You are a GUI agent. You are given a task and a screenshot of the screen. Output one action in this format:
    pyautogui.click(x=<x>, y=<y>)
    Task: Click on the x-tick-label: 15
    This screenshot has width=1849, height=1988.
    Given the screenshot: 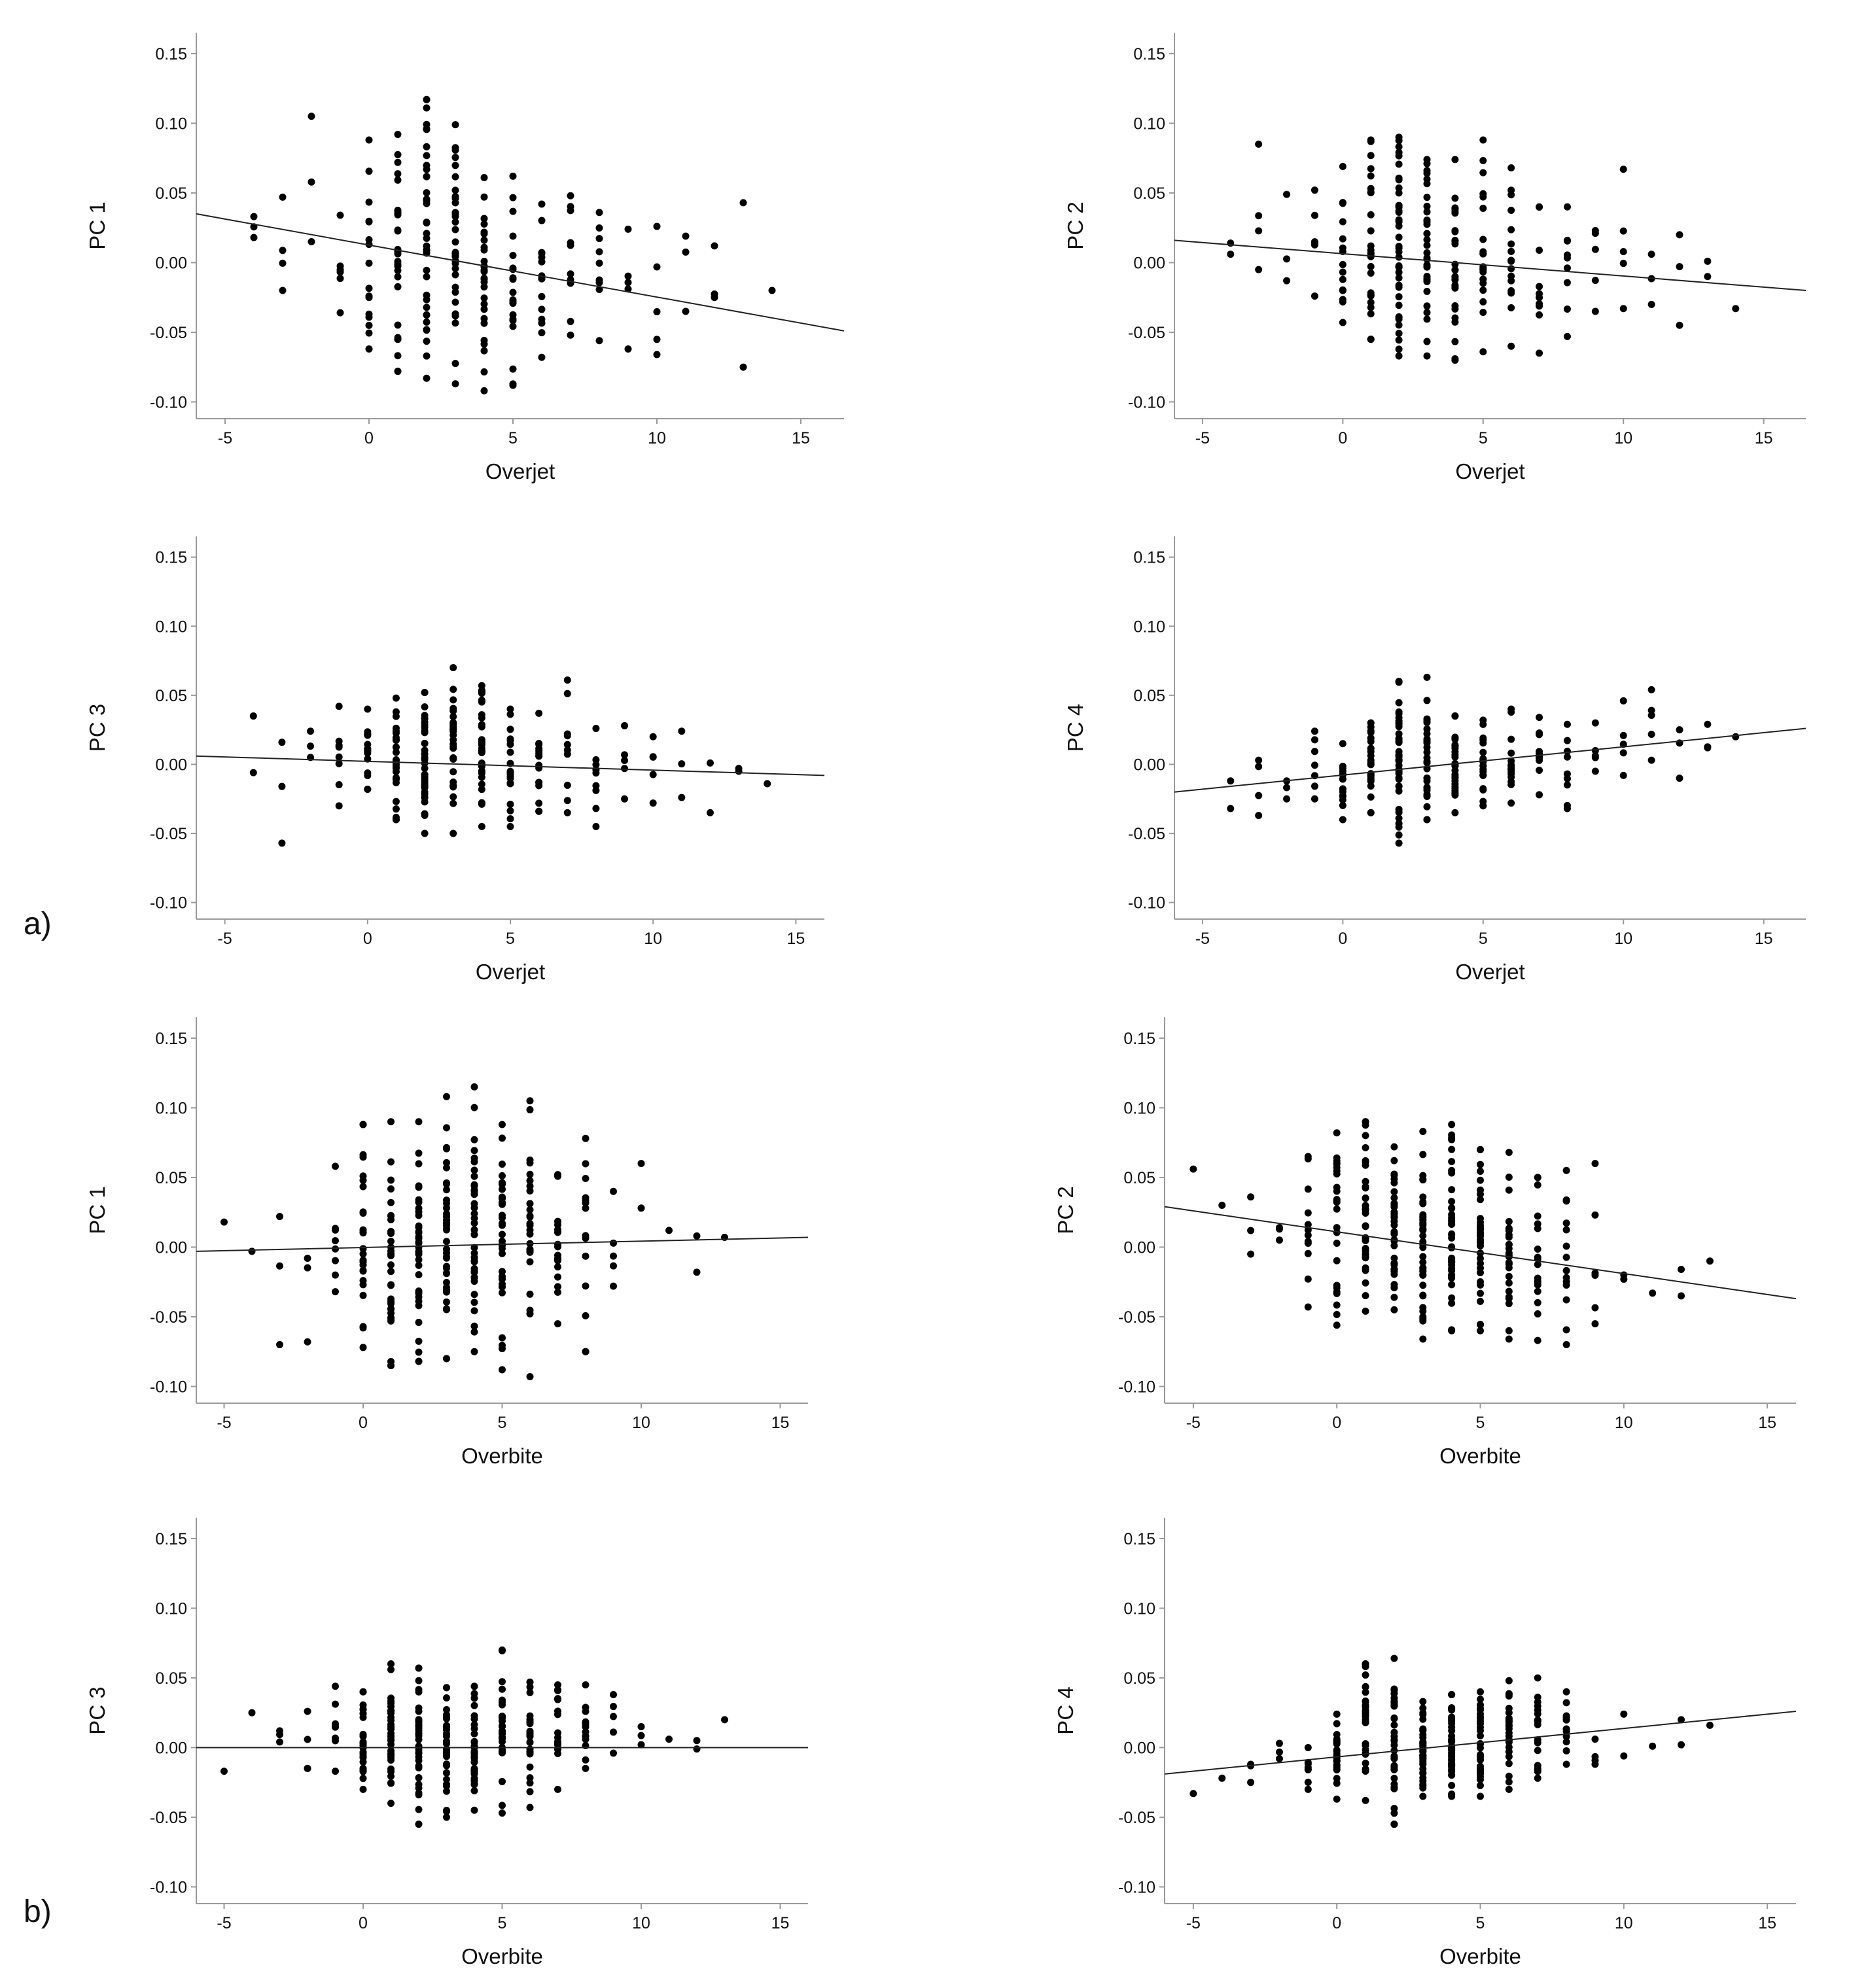 What is the action you would take?
    pyautogui.click(x=781, y=1923)
    